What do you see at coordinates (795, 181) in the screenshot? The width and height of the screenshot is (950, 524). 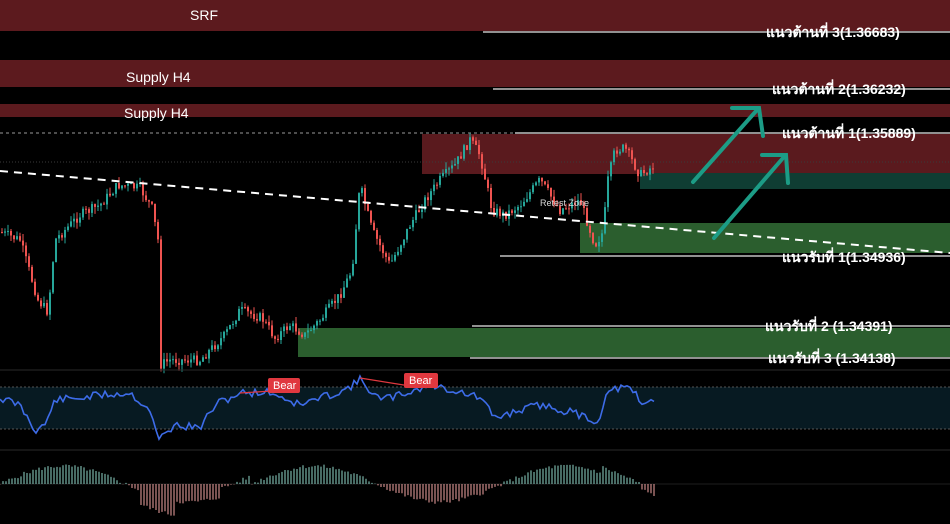 I see `teal-zone` at bounding box center [795, 181].